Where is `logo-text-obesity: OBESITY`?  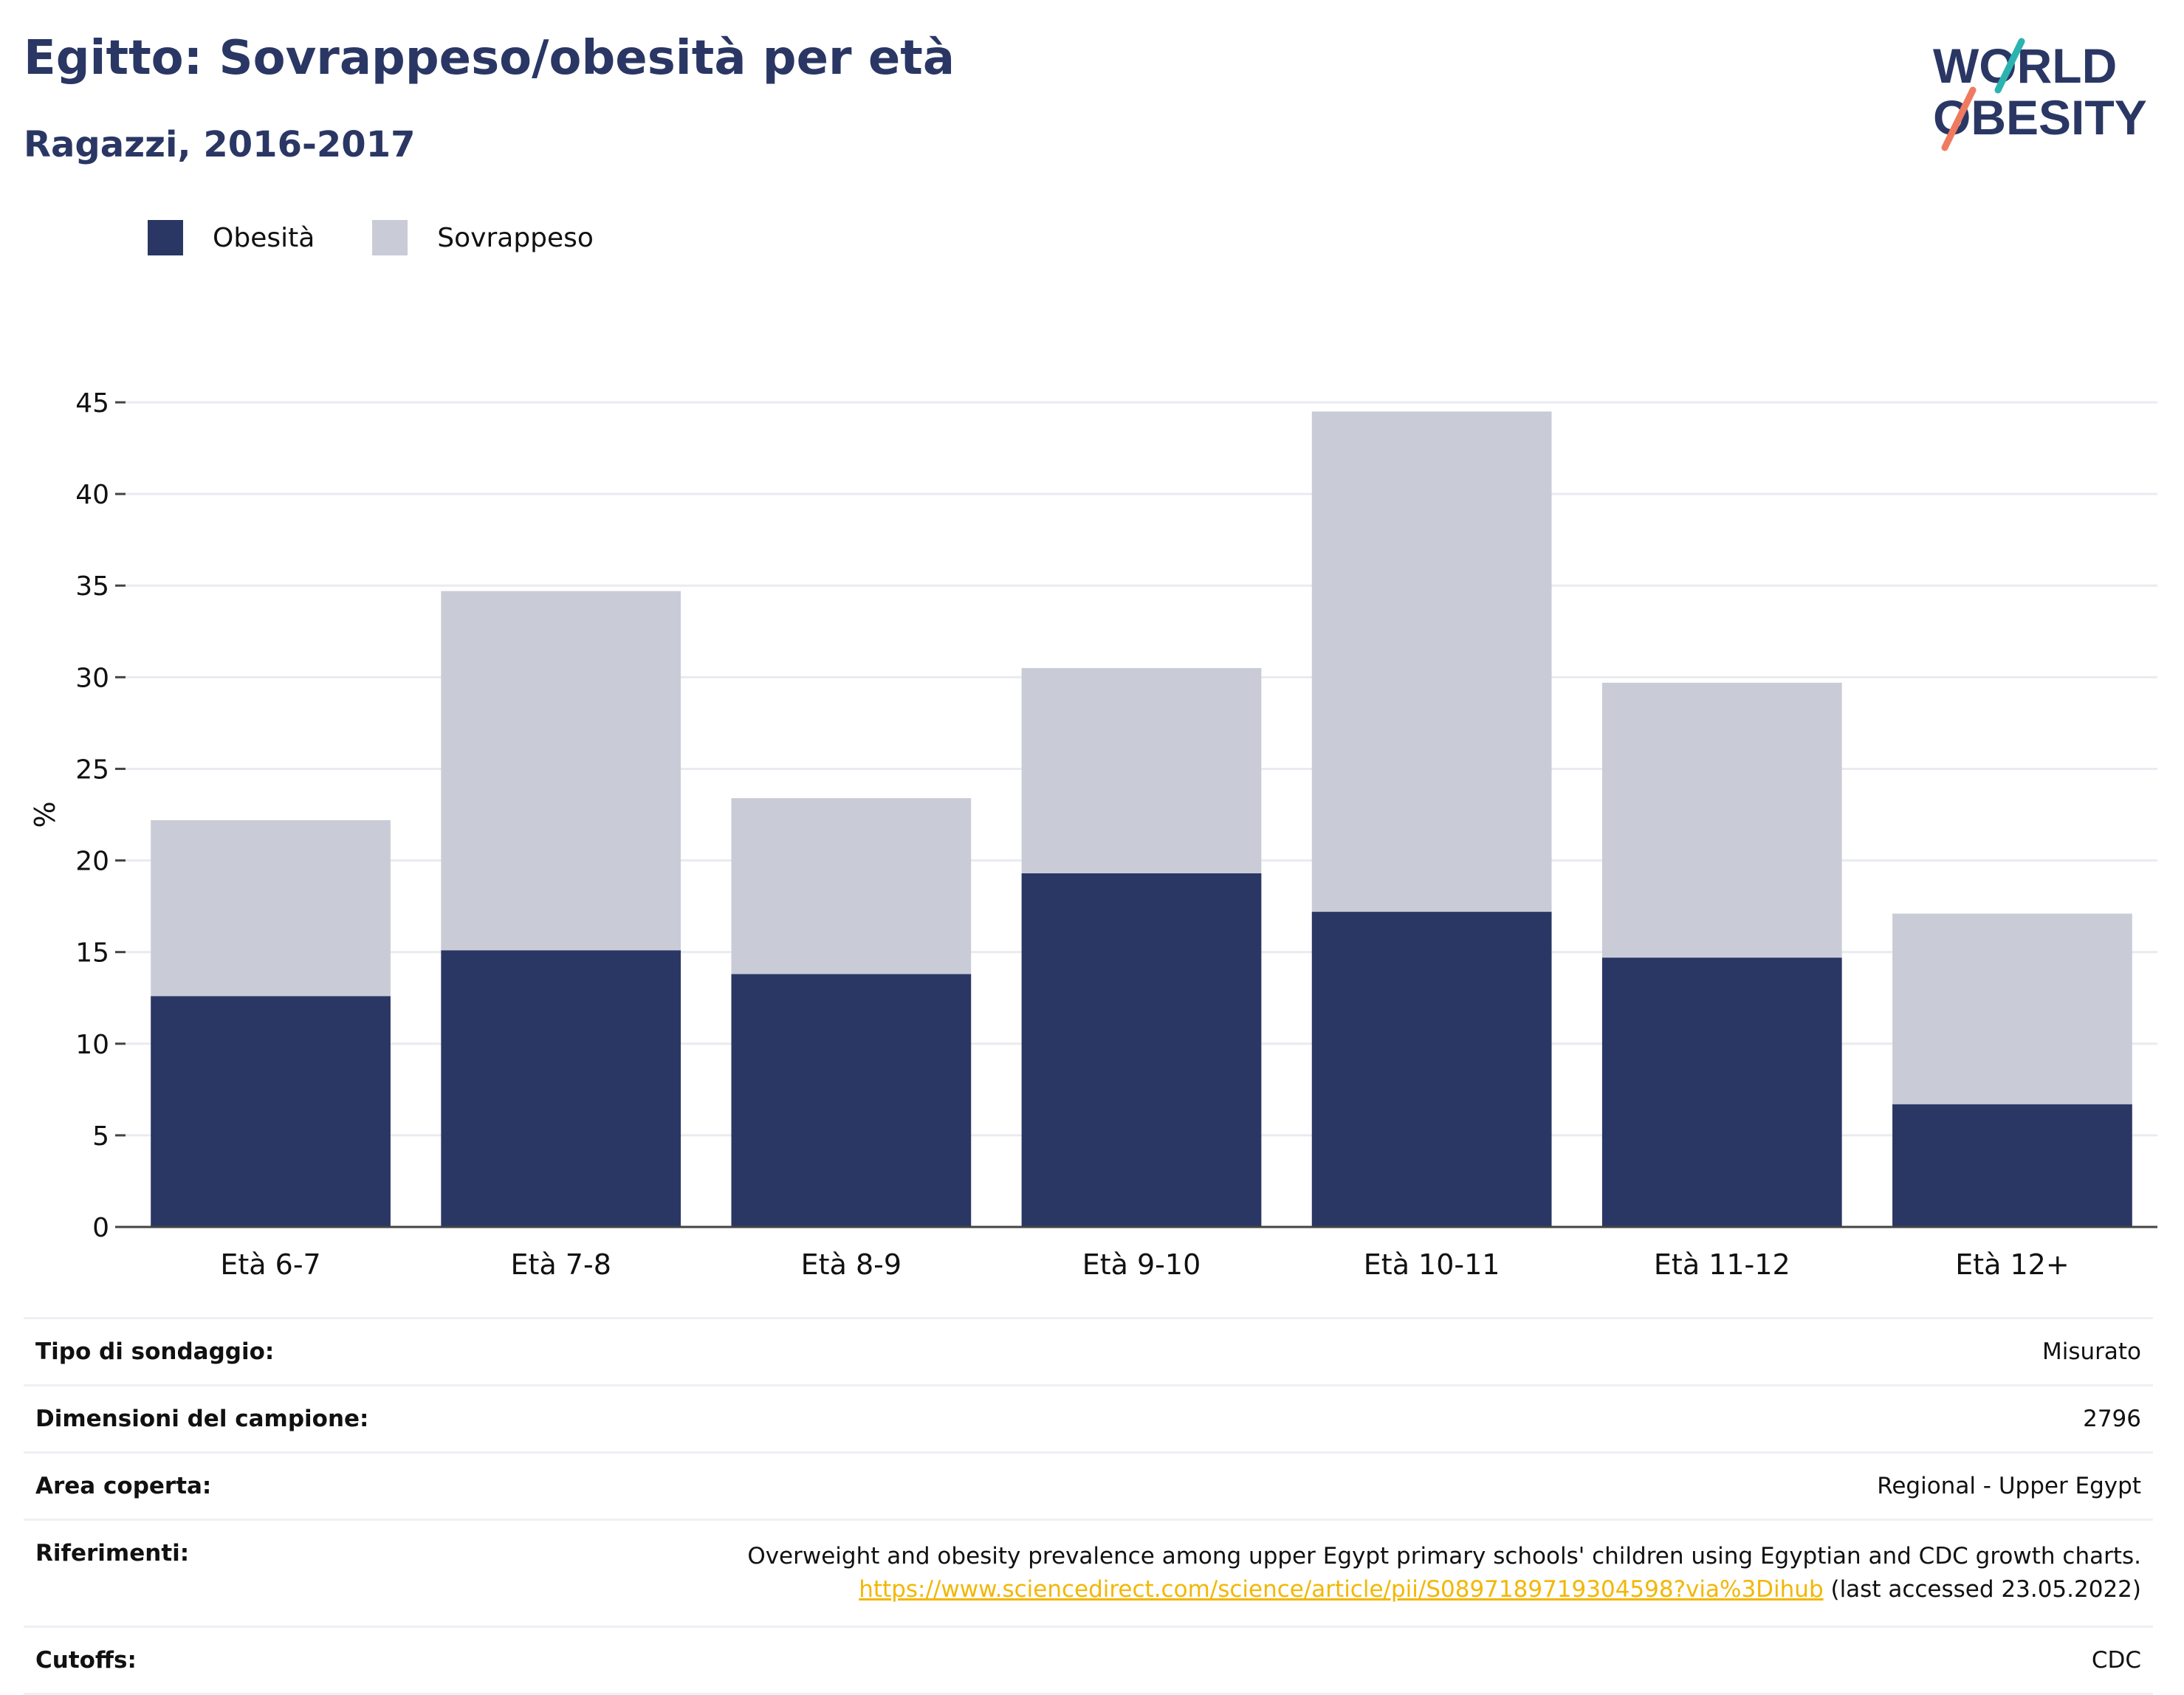 logo-text-obesity: OBESITY is located at coordinates (2040, 117).